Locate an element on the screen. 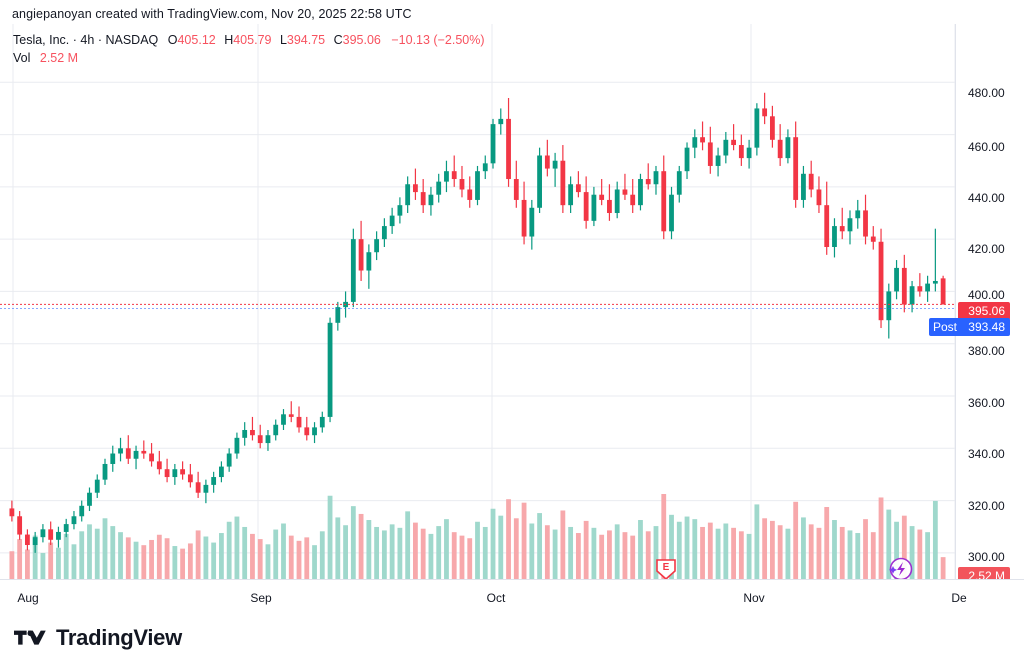 The height and width of the screenshot is (665, 1024). footer: TradingView is located at coordinates (512, 639).